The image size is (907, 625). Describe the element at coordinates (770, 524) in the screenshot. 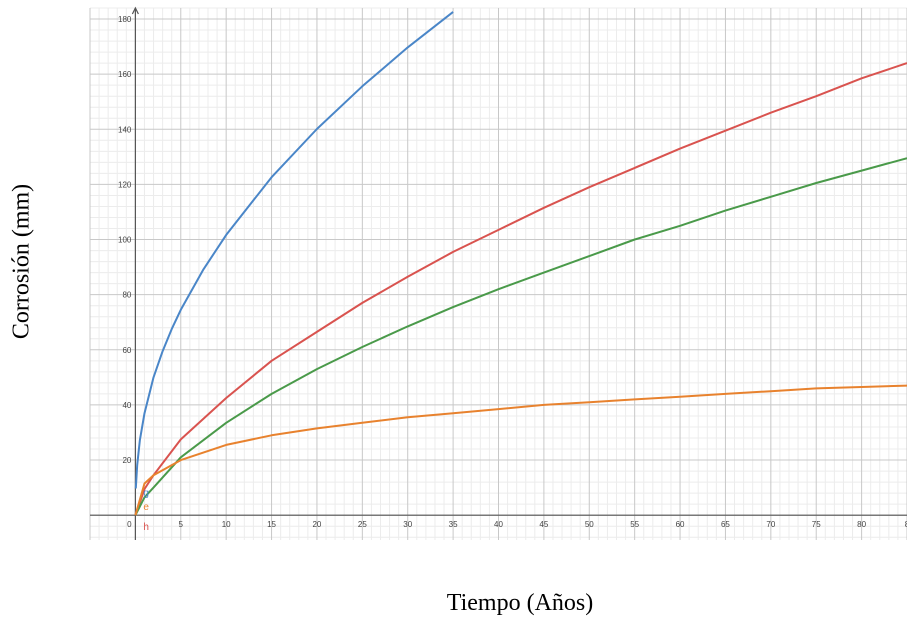

I see `x-tick-label: 70` at that location.